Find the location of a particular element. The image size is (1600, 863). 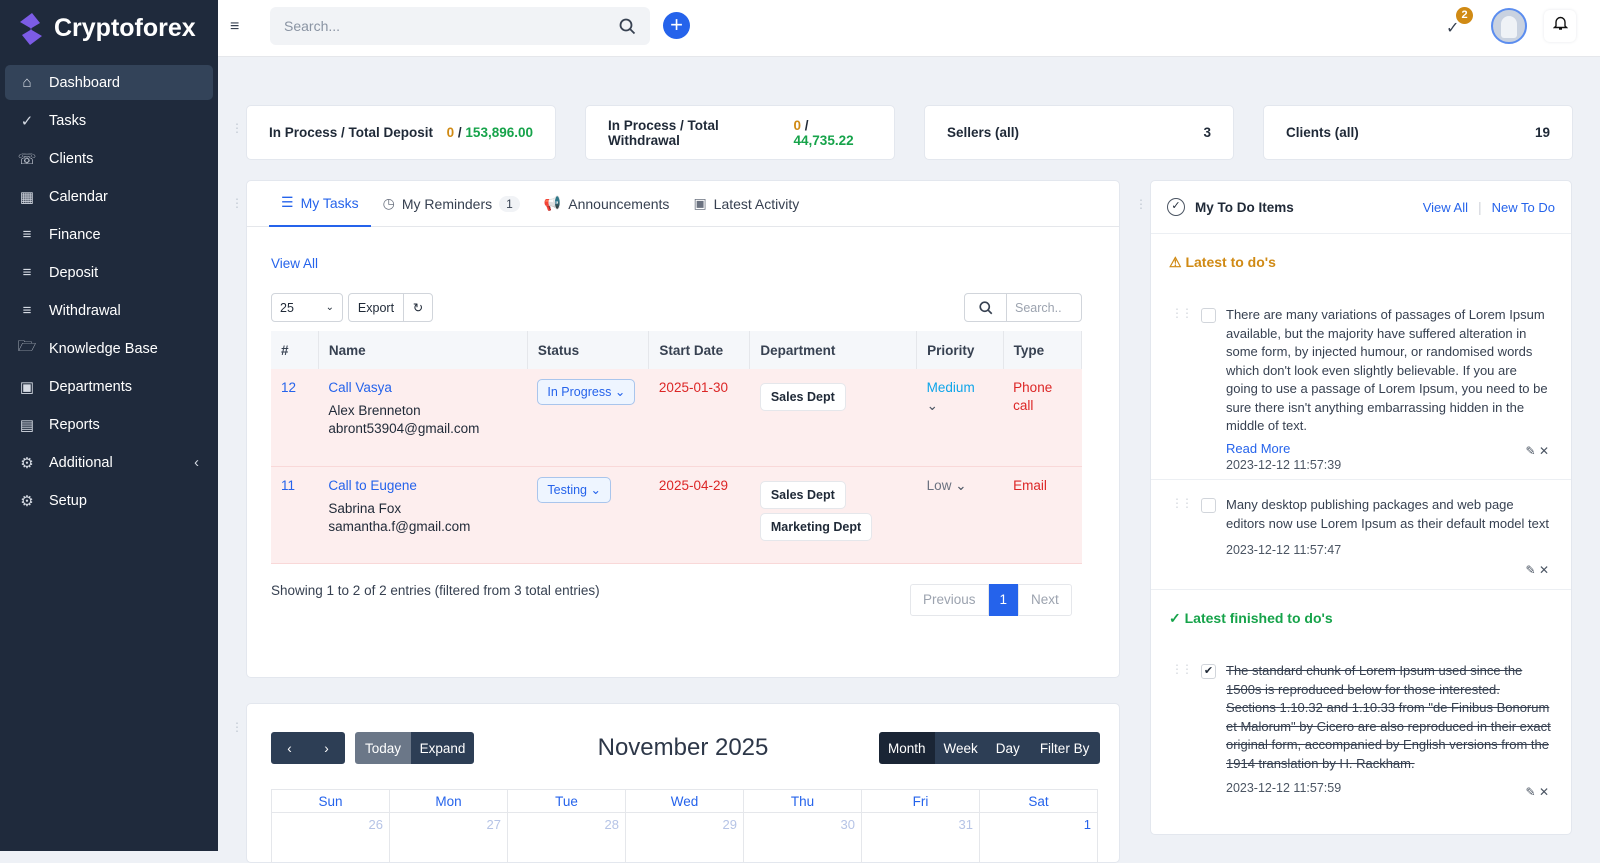

page-size-select: 25 ⌄ is located at coordinates (307, 307).